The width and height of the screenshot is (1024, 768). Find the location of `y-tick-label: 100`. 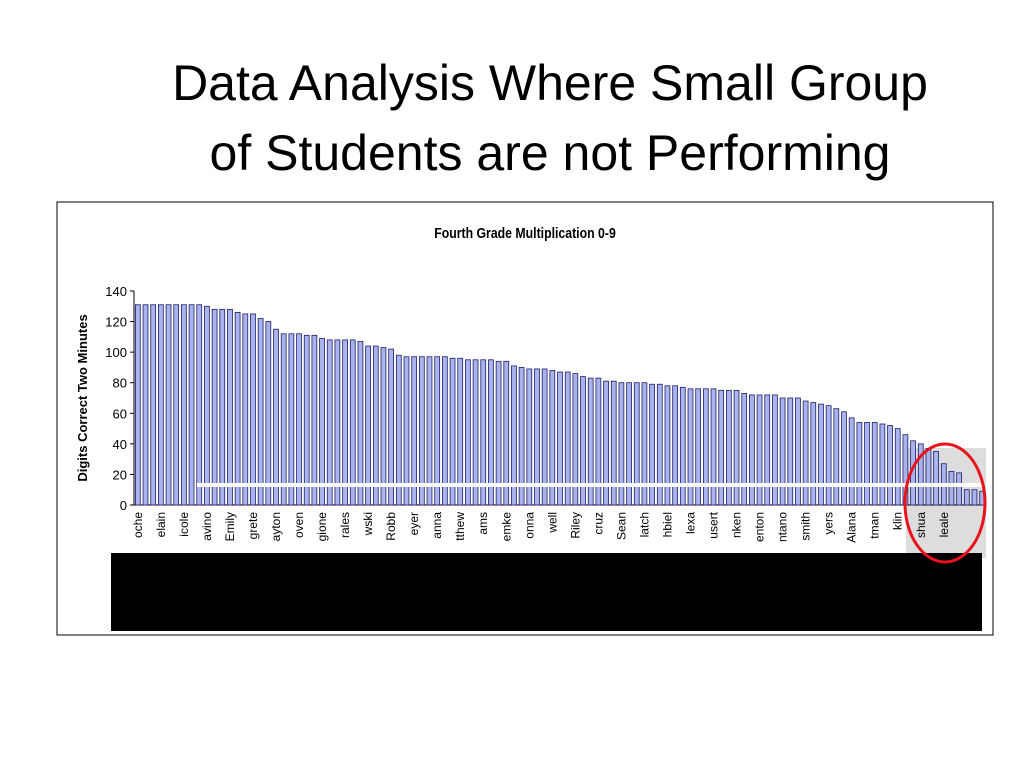

y-tick-label: 100 is located at coordinates (116, 352).